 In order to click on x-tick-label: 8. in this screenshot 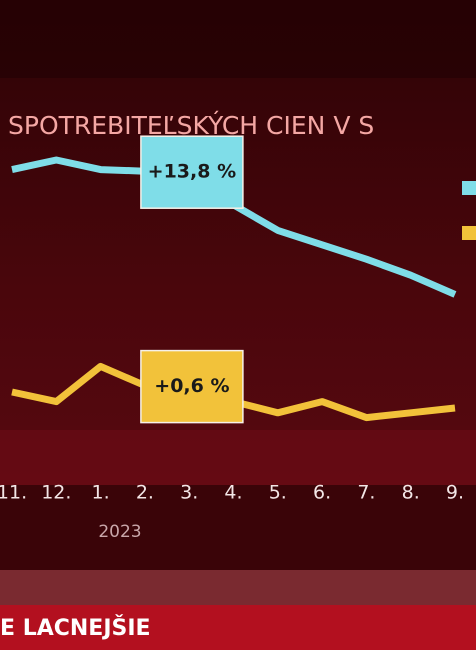, I will do `click(411, 493)`.